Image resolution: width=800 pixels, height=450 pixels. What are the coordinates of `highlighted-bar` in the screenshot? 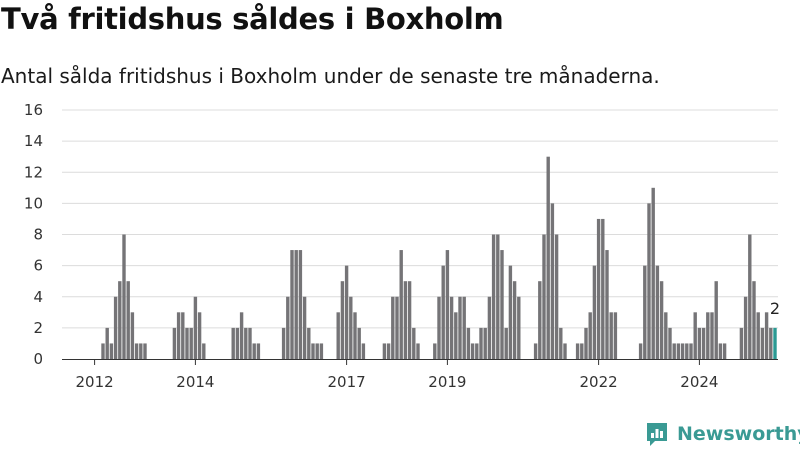 It's located at (775, 343).